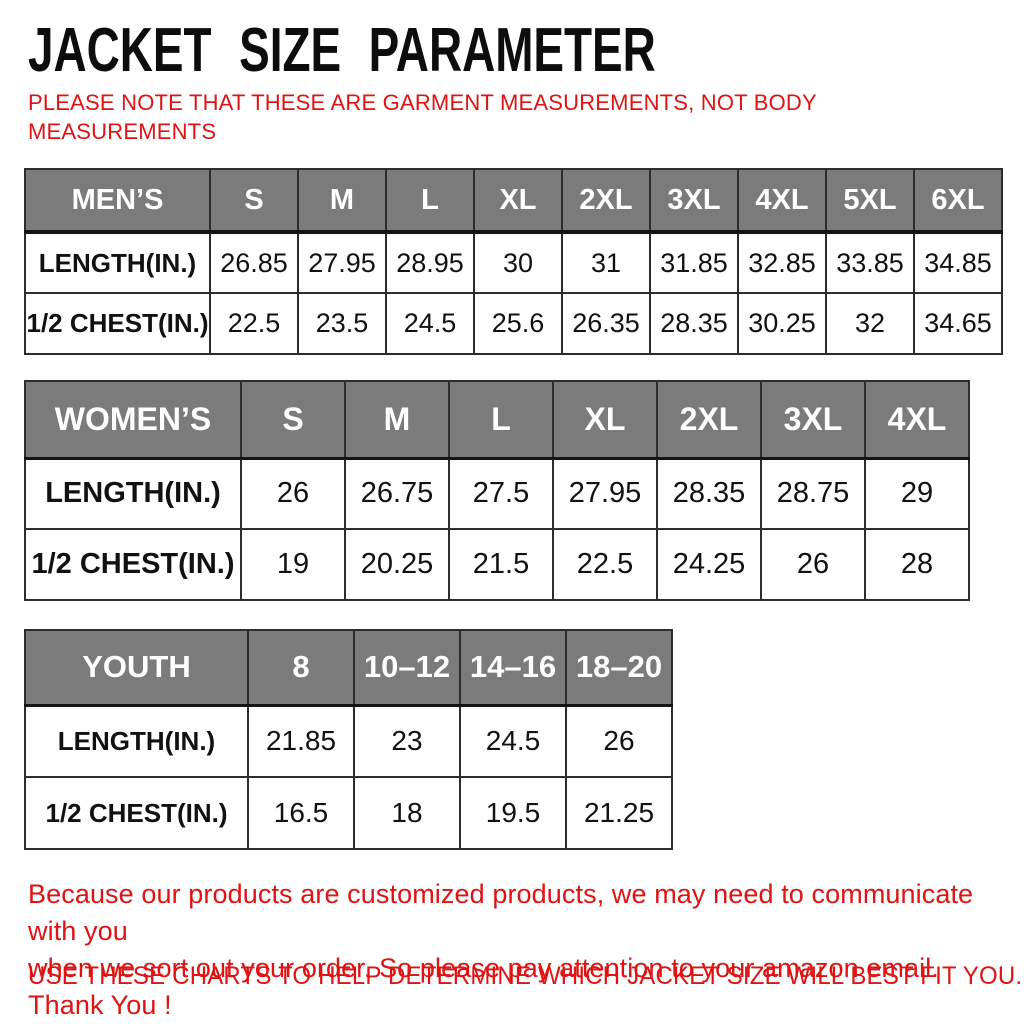  Describe the element at coordinates (407, 741) in the screenshot. I see `measurement-value-cell: 23` at that location.